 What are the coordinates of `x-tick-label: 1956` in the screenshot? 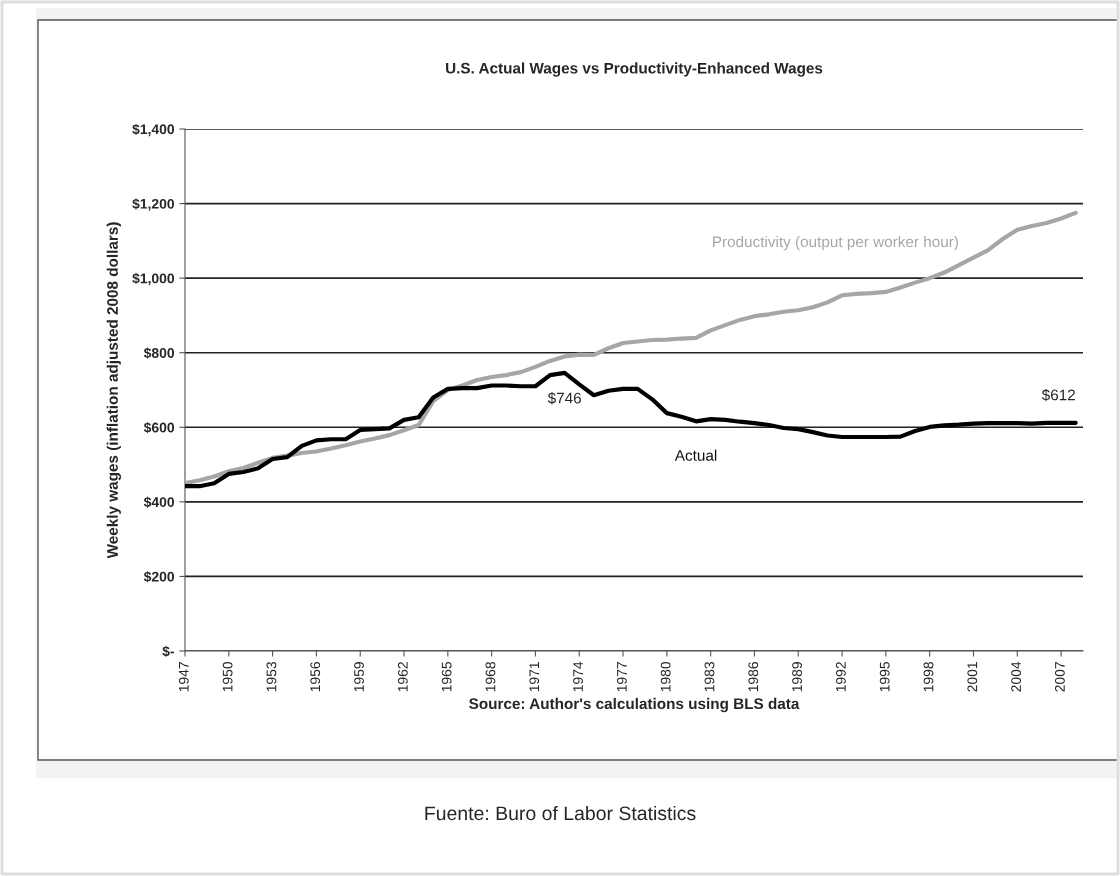 It's located at (315, 677).